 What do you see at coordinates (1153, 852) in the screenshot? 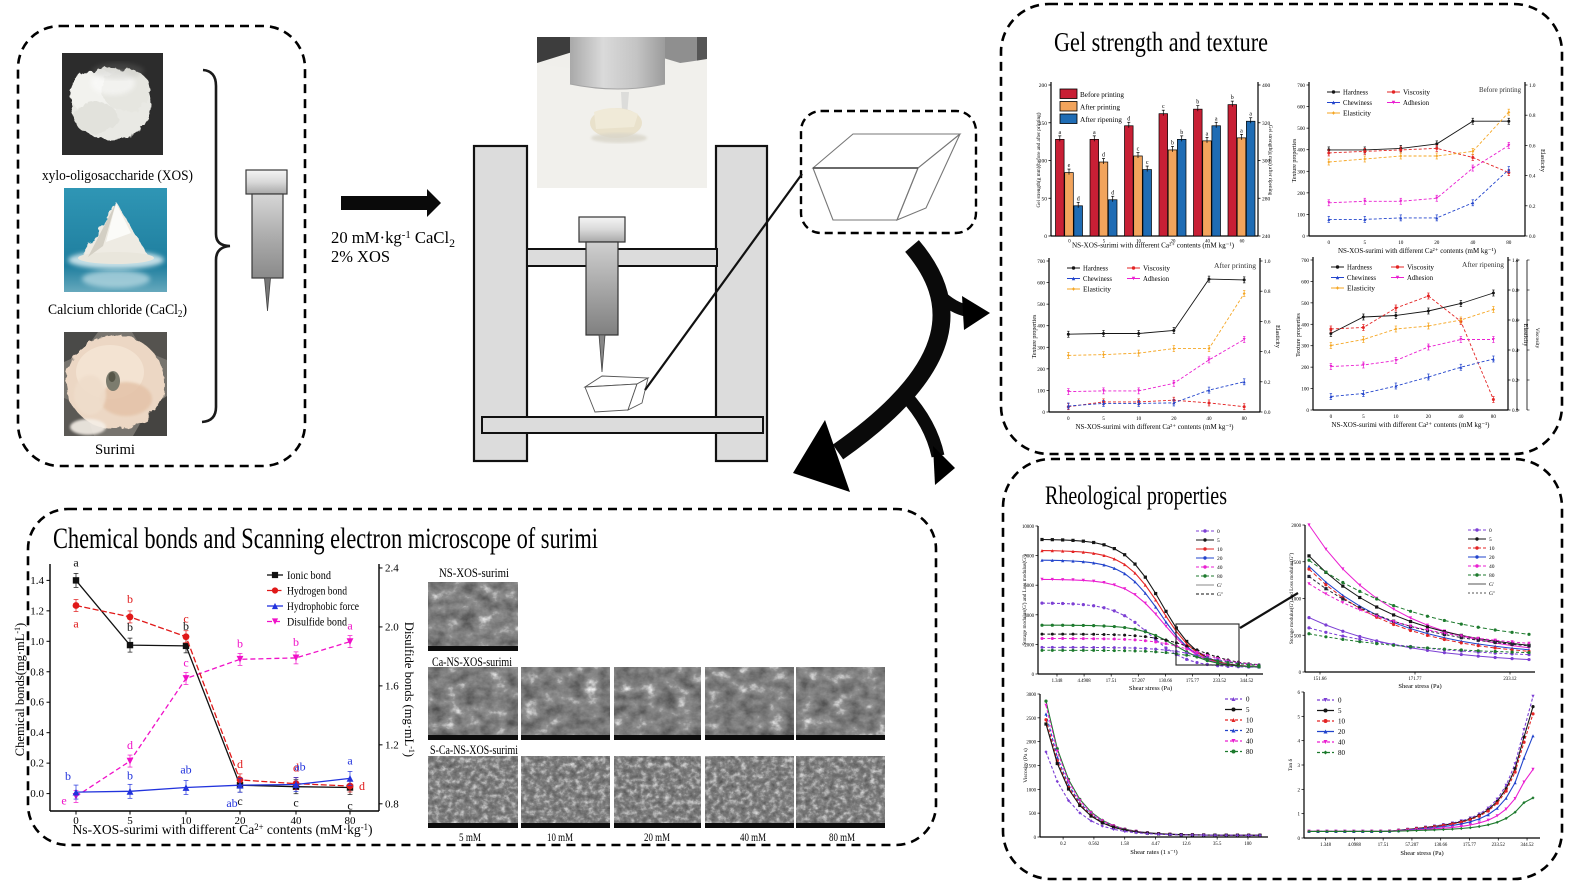
I see `svg-text: Shear rates (1 s⁻¹)` at bounding box center [1153, 852].